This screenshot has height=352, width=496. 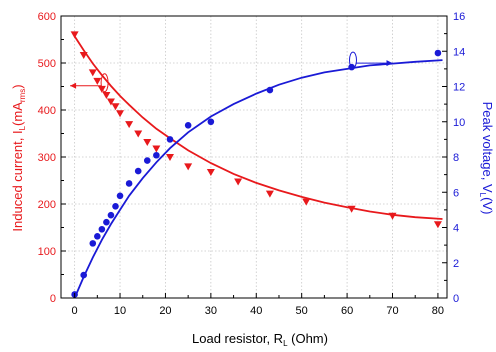 I want to click on y-right-tick-label: 8, so click(x=456, y=158).